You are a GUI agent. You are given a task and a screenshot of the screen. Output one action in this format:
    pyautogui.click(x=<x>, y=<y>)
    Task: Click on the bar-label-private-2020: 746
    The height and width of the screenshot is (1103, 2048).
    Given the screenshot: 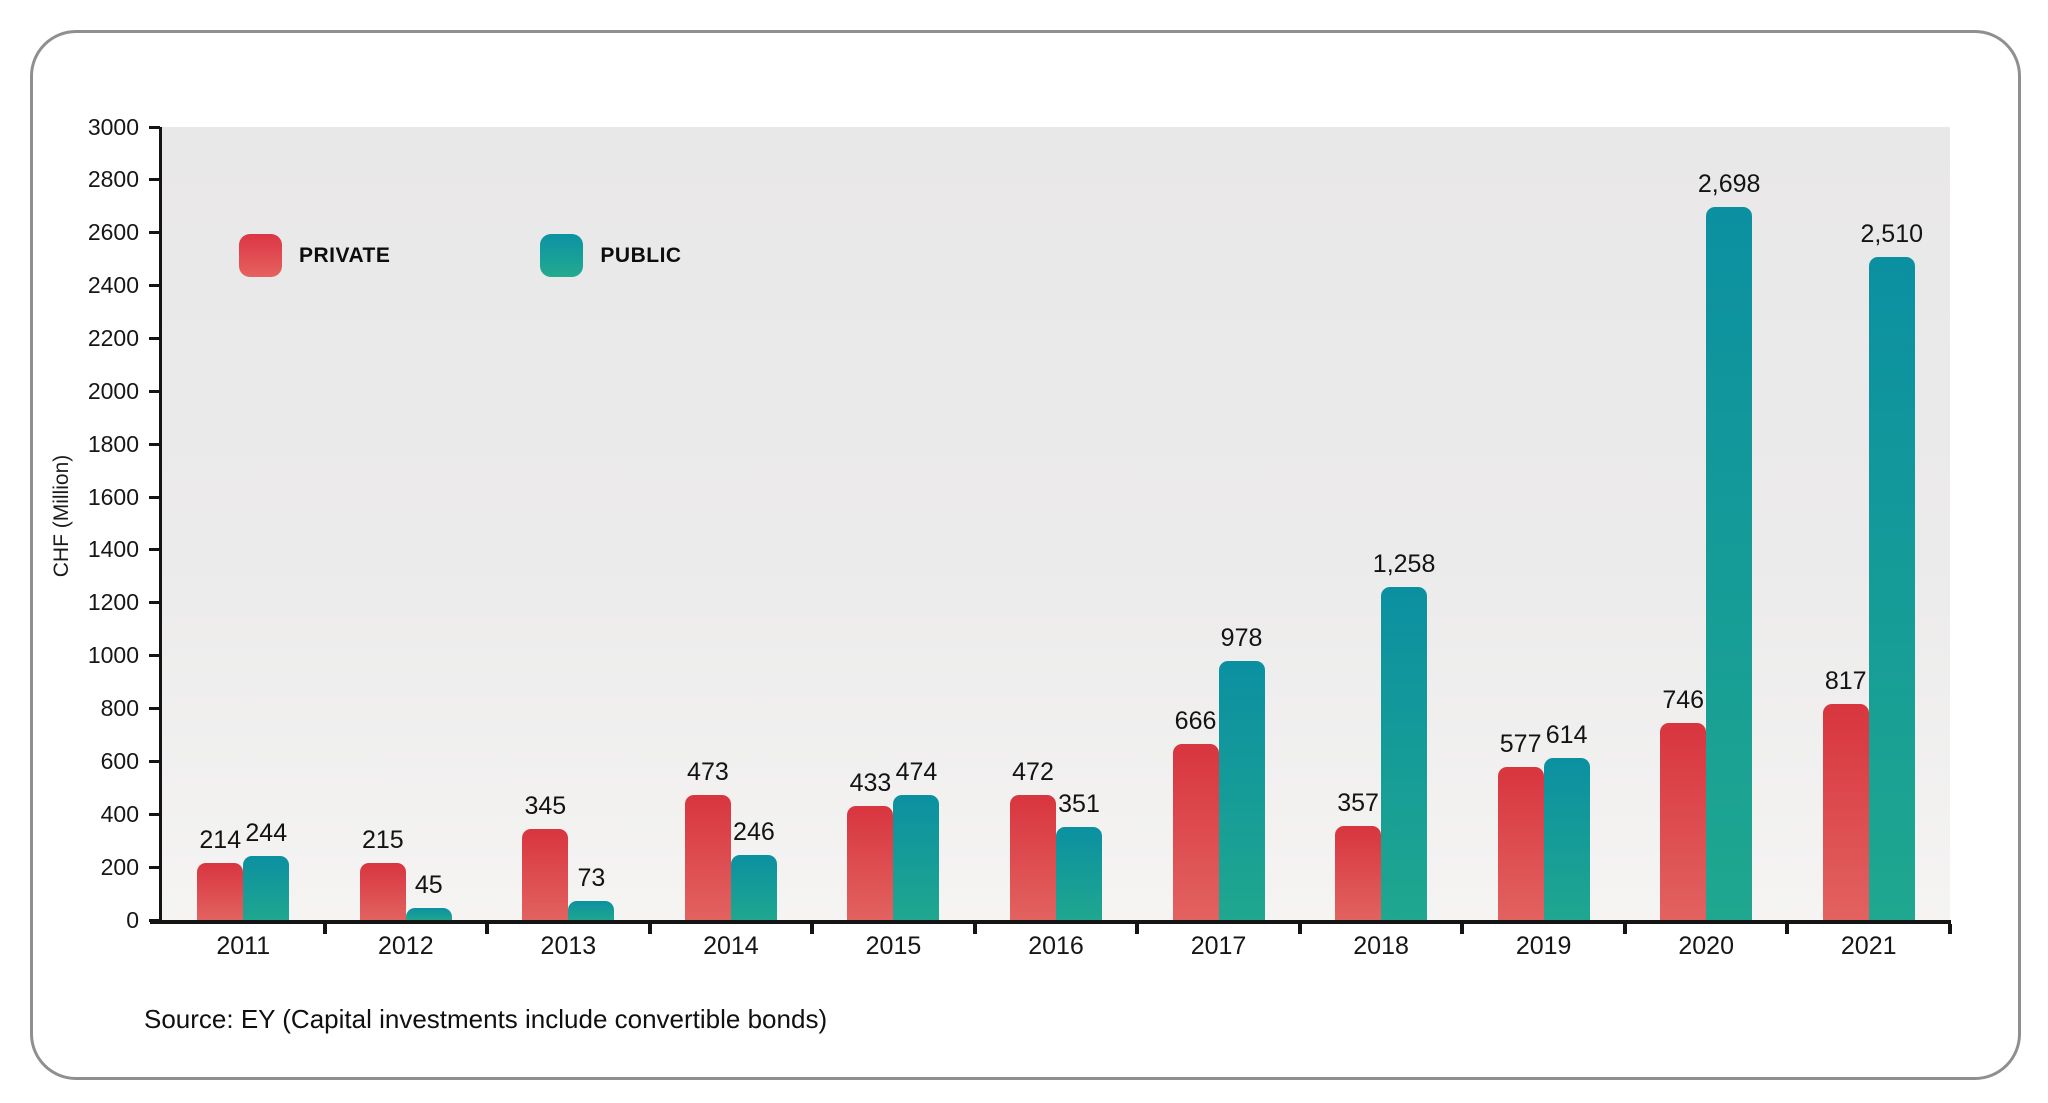 What is the action you would take?
    pyautogui.click(x=1683, y=699)
    